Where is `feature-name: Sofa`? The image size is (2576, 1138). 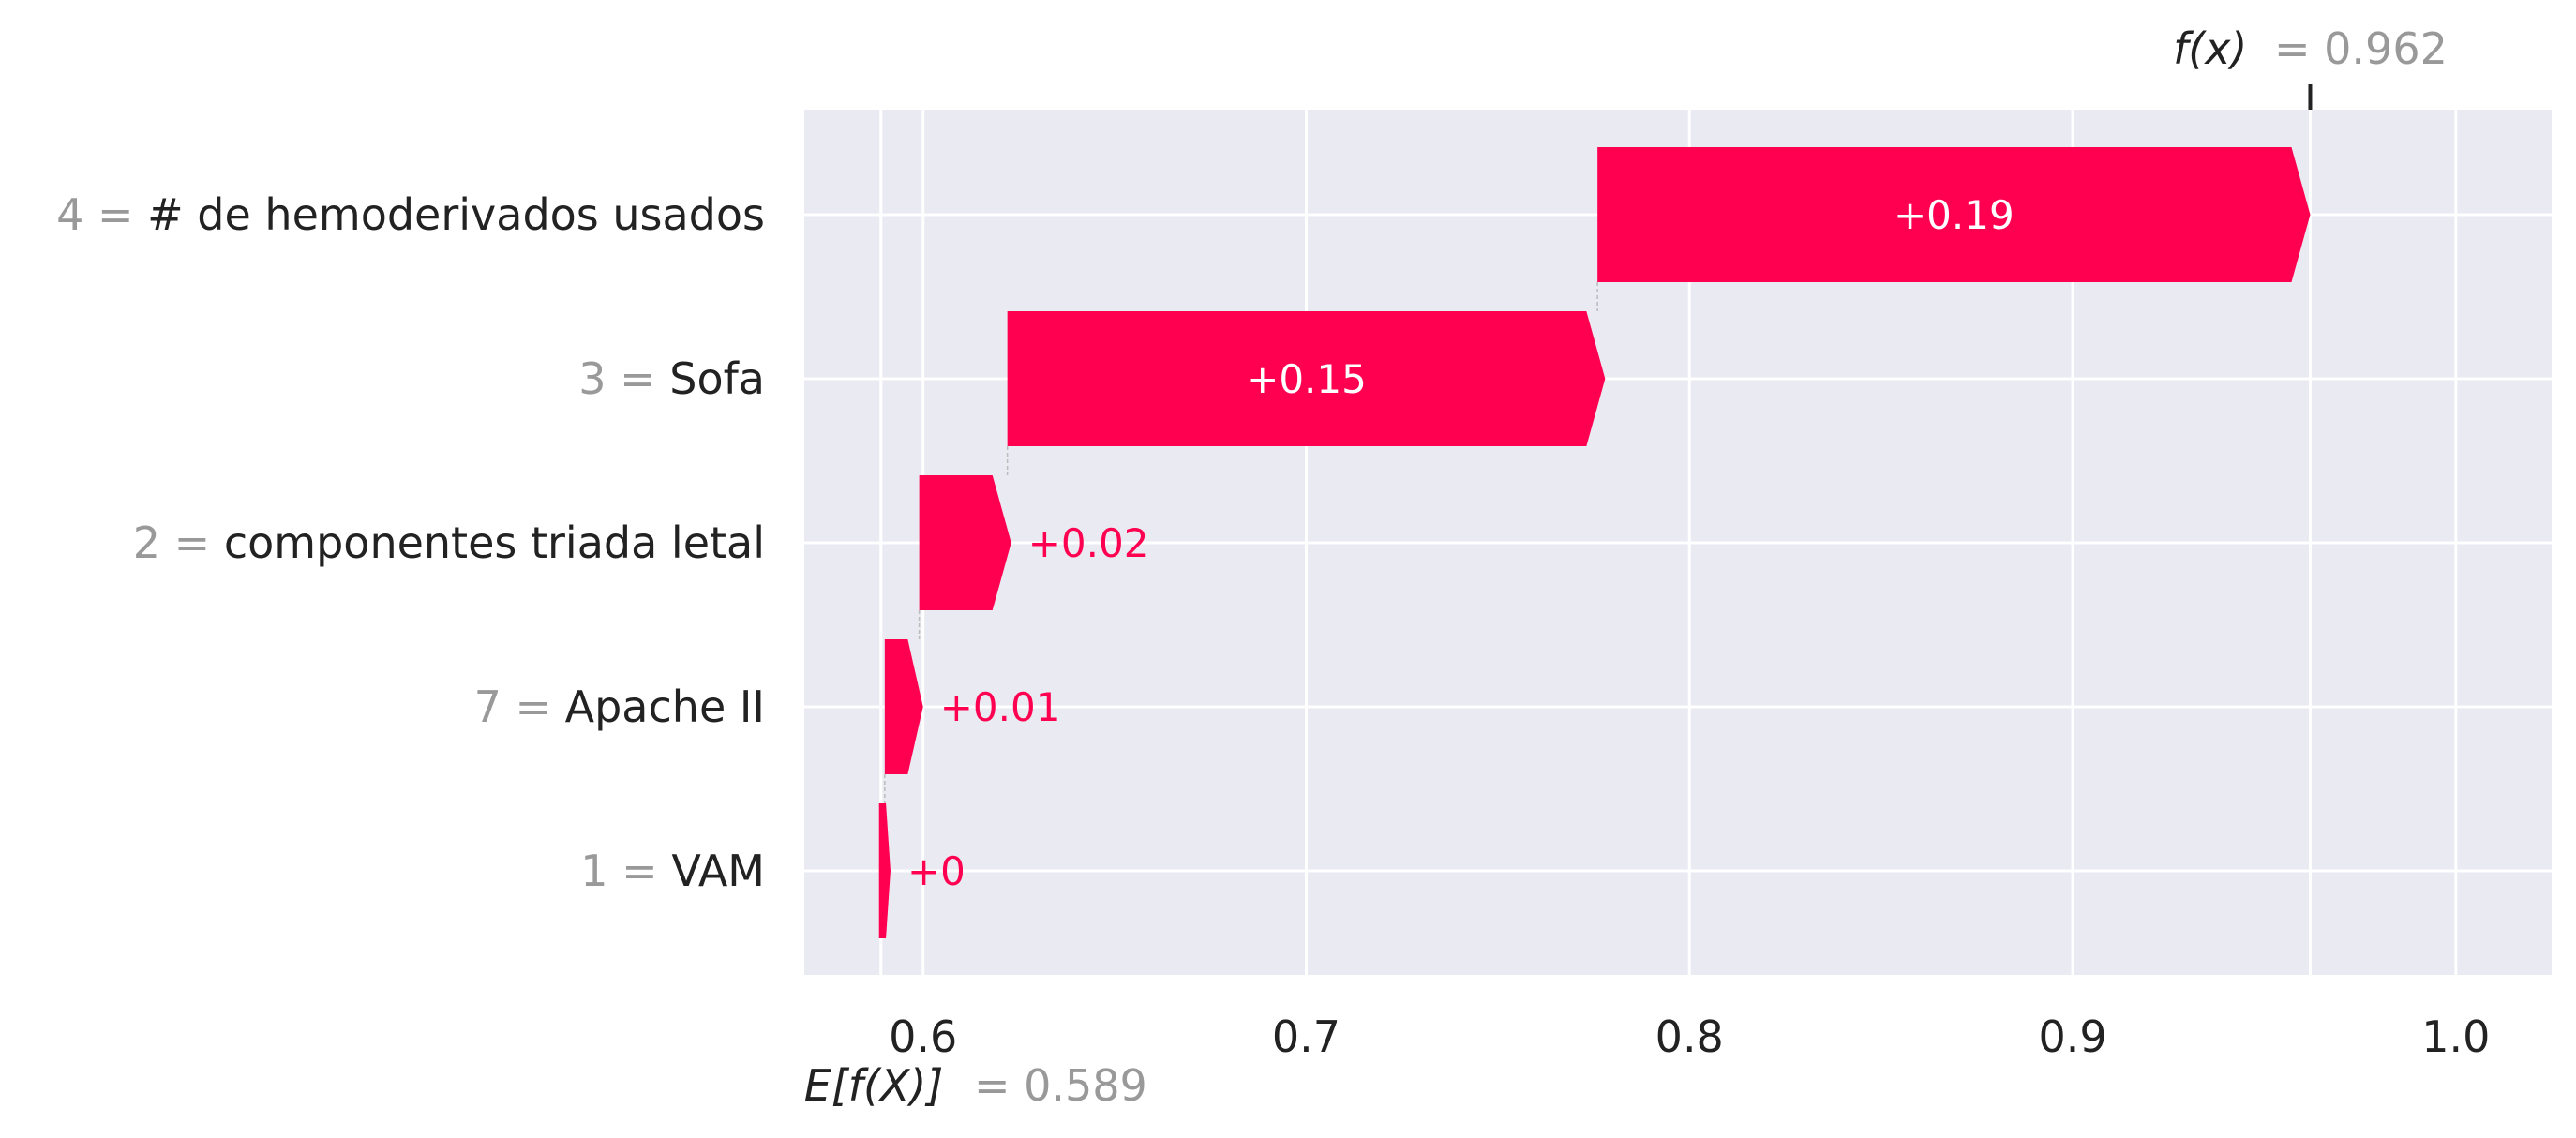
feature-name: Sofa is located at coordinates (717, 378).